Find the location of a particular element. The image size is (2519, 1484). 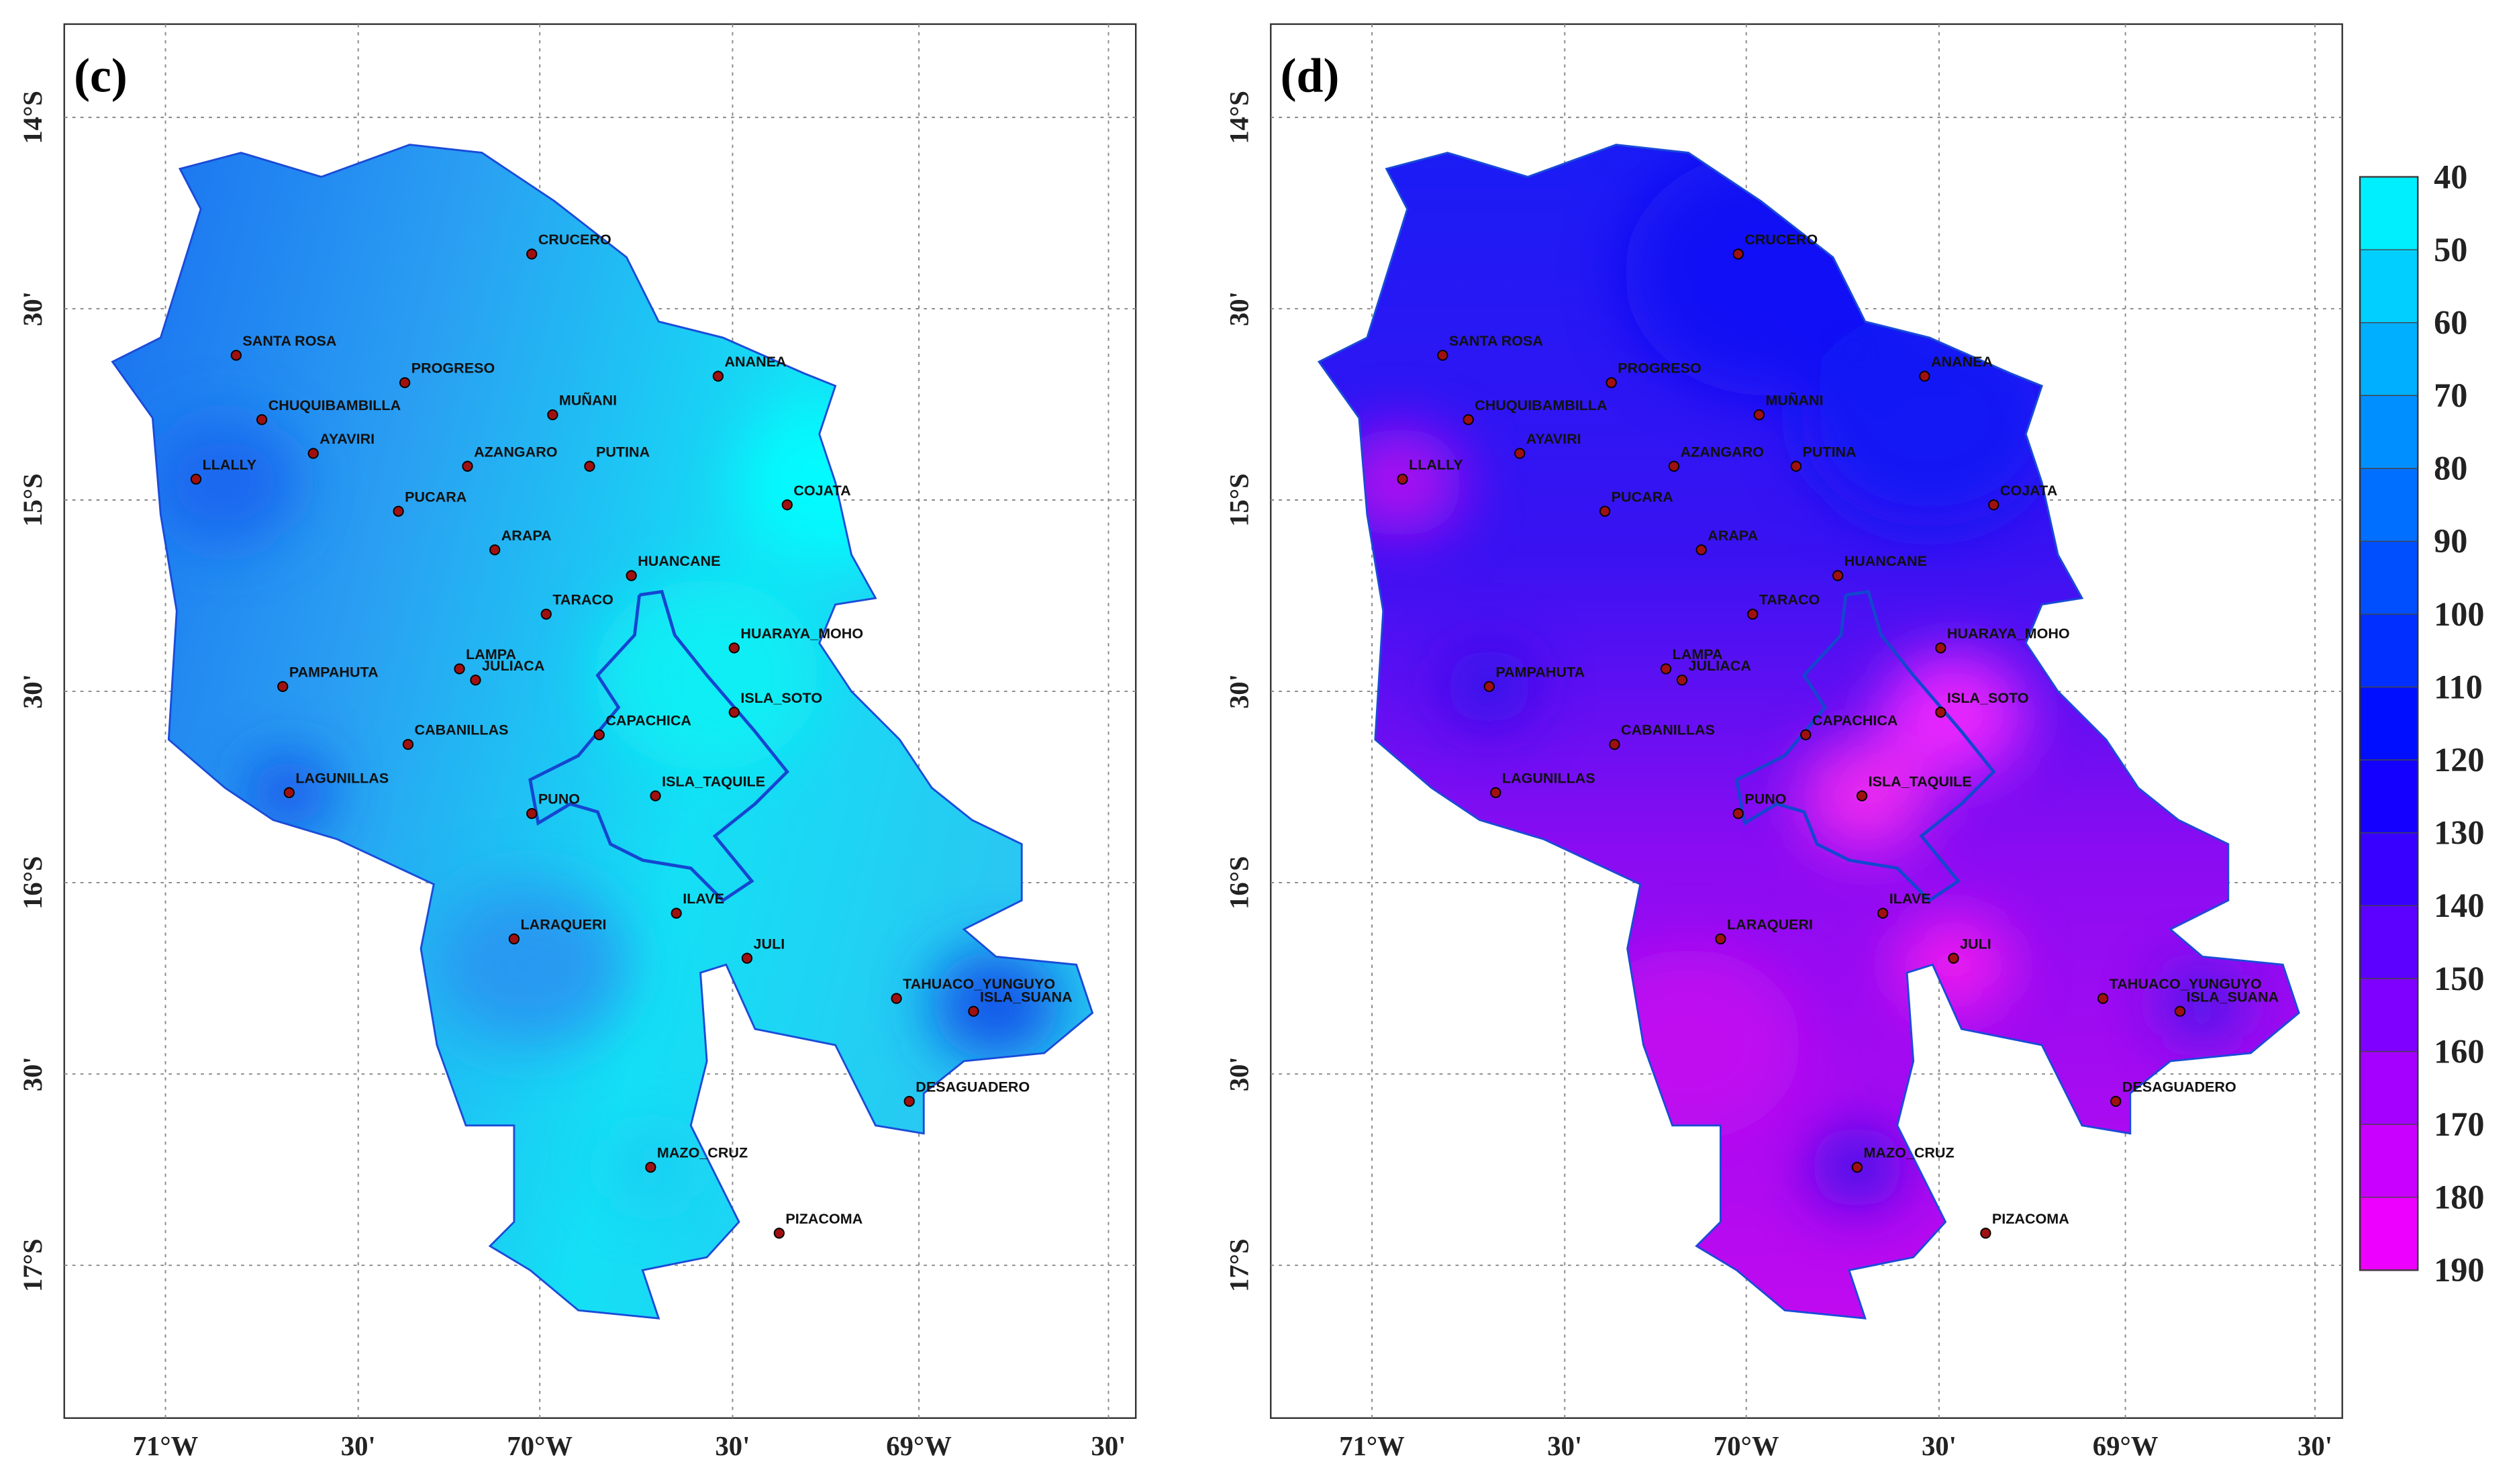

colorbar-label: 40 is located at coordinates (2450, 177).